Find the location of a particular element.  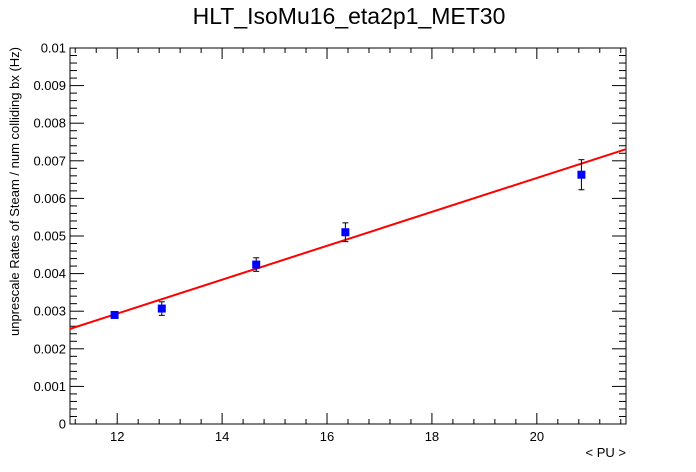

chart-title: HLT_IsoMu16_eta2p1_MET30 is located at coordinates (349, 16).